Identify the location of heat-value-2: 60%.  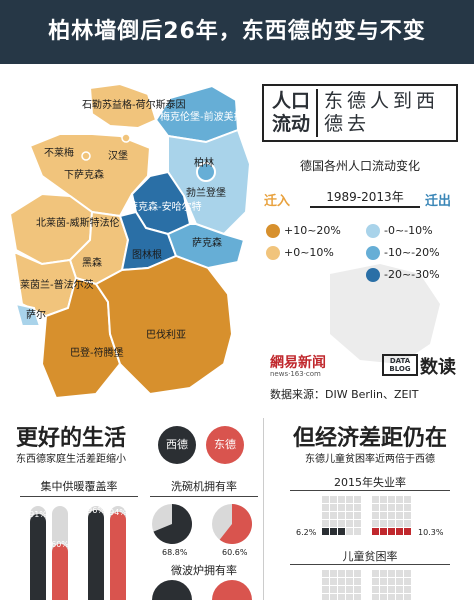
(60, 544).